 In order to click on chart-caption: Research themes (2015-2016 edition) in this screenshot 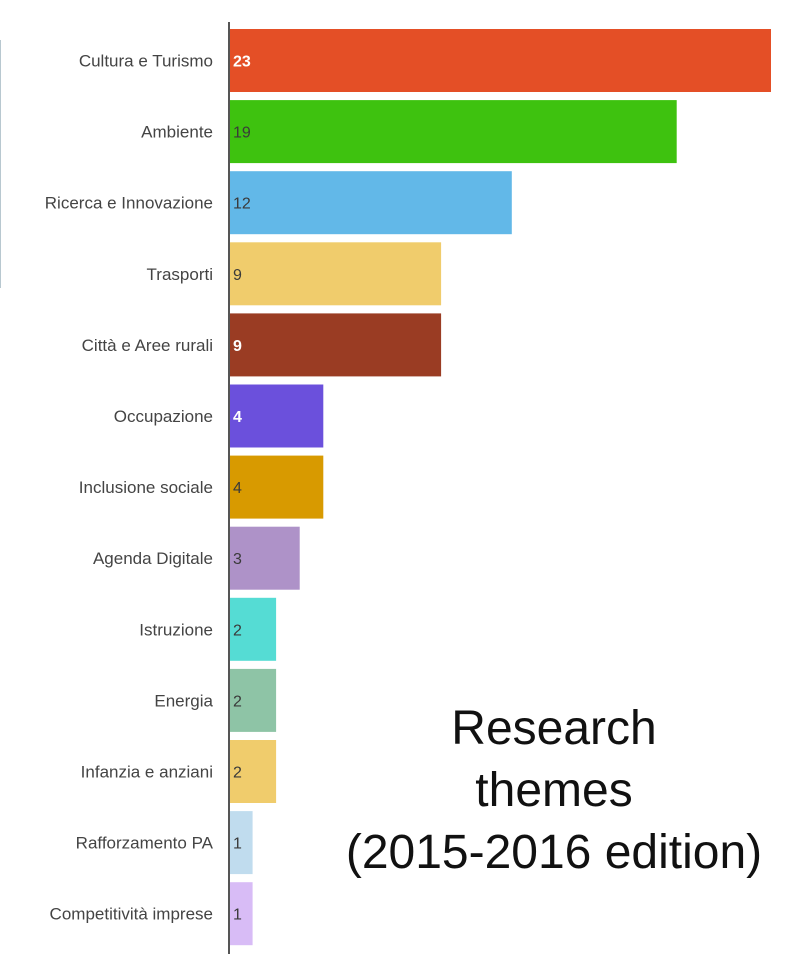, I will do `click(544, 791)`.